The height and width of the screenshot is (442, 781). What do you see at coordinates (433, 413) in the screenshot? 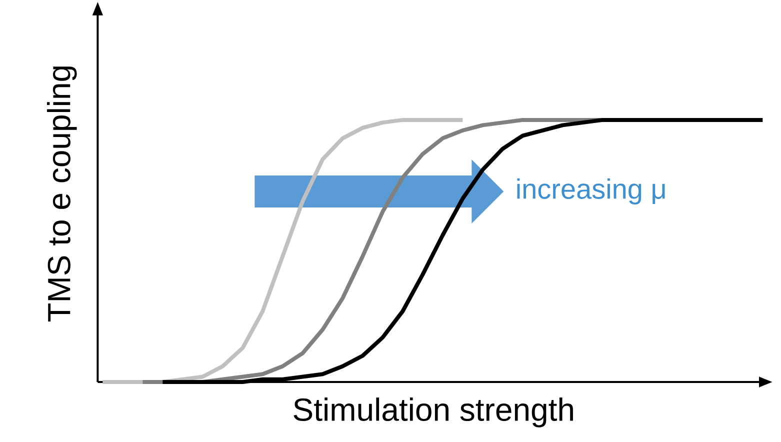
I see `x-axis-title: Stimulation strength` at bounding box center [433, 413].